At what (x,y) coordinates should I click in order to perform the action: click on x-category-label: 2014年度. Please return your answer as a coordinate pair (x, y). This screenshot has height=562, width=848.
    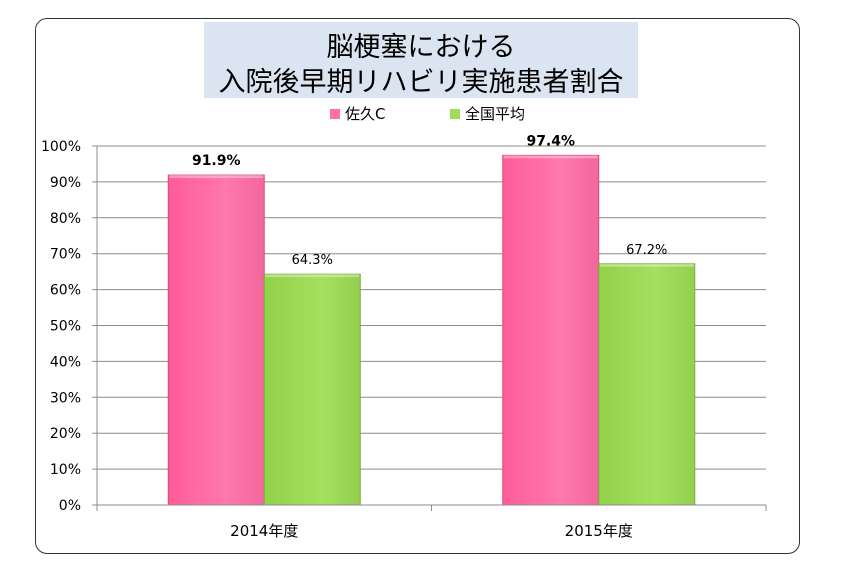
    Looking at the image, I should click on (264, 531).